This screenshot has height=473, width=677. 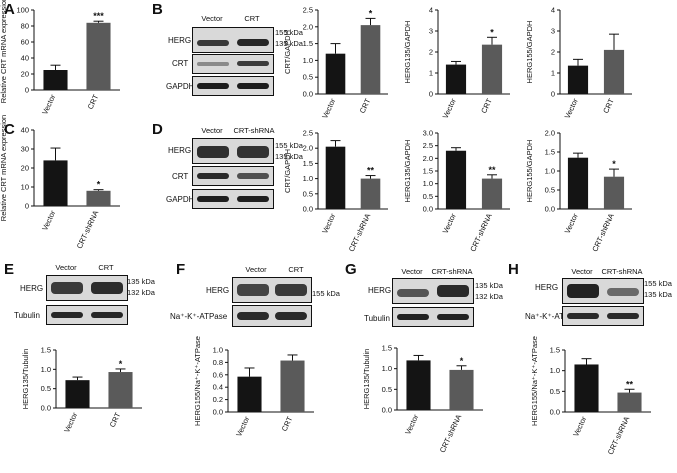 What do you see at coordinates (451, 433) in the screenshot?
I see `chart-g-category-label: CRT-shRNA` at bounding box center [451, 433].